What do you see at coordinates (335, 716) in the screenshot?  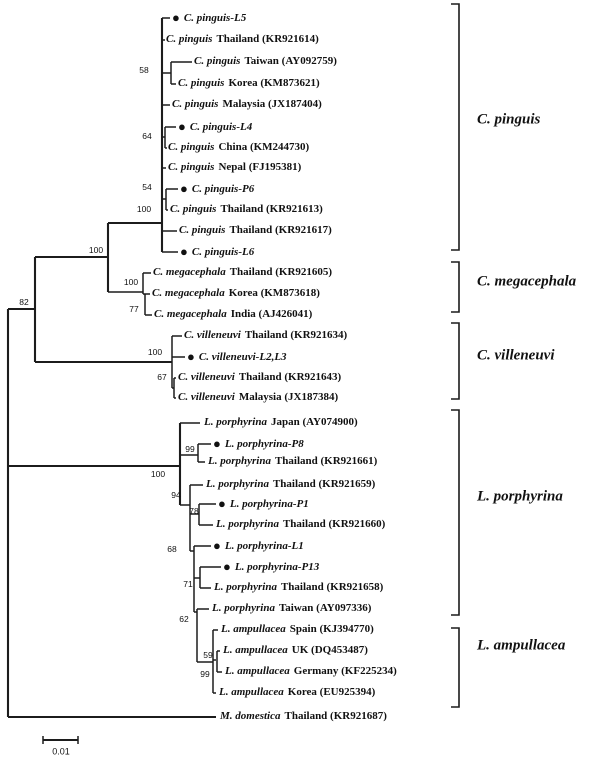 I see `taxon-locality-accession: Thailand (KR921687)` at bounding box center [335, 716].